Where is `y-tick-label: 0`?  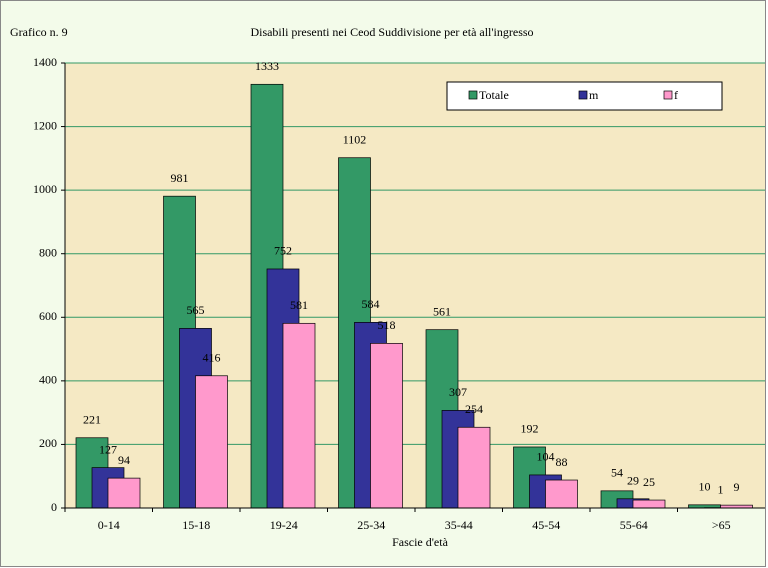
y-tick-label: 0 is located at coordinates (54, 507).